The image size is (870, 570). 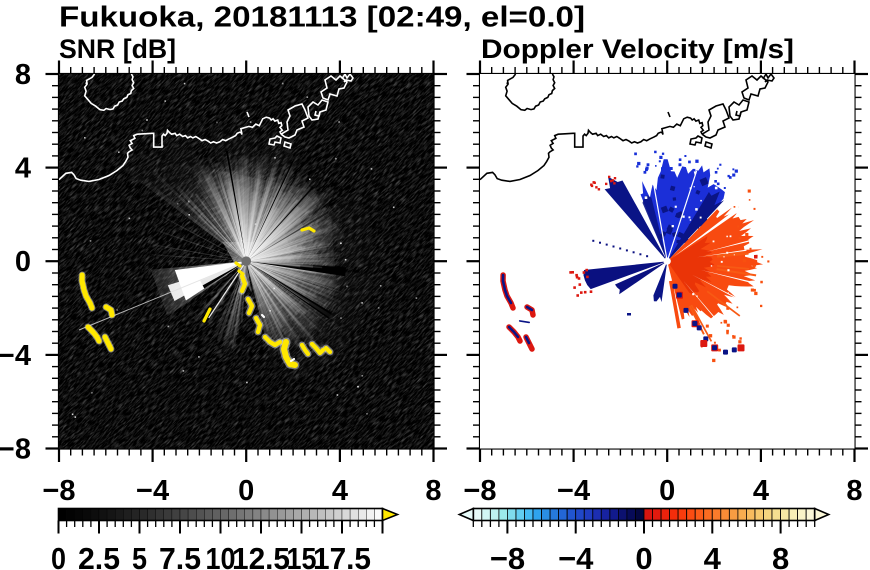 What do you see at coordinates (302, 555) in the screenshot?
I see `svg-text: 15` at bounding box center [302, 555].